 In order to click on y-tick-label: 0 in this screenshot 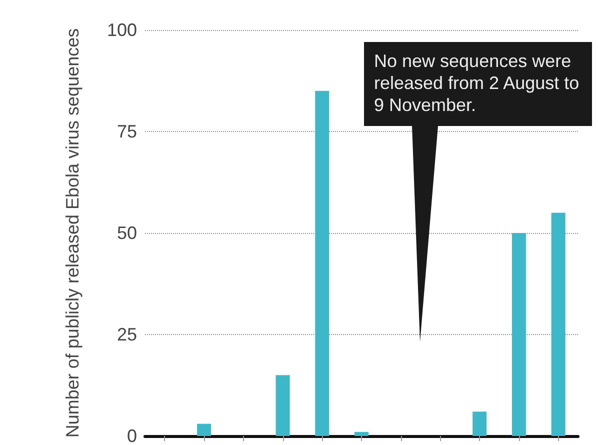, I will do `click(131, 435)`.